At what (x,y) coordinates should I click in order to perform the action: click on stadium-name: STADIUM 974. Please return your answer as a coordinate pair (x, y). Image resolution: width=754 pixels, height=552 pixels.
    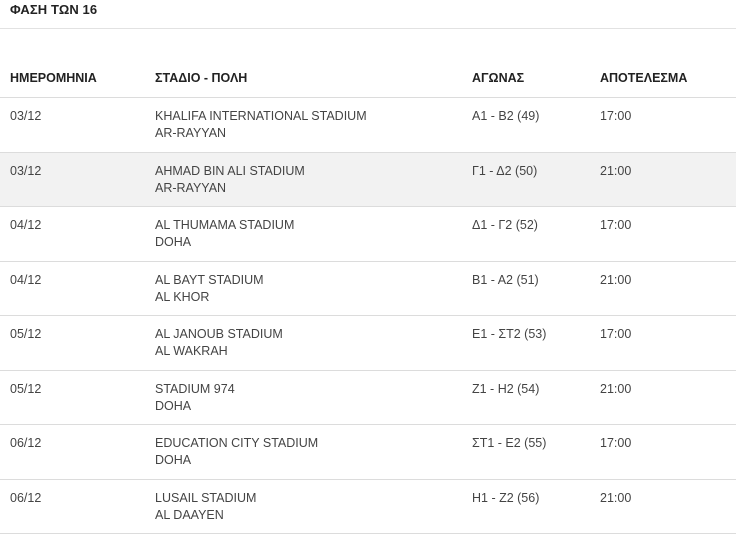
    Looking at the image, I should click on (195, 388).